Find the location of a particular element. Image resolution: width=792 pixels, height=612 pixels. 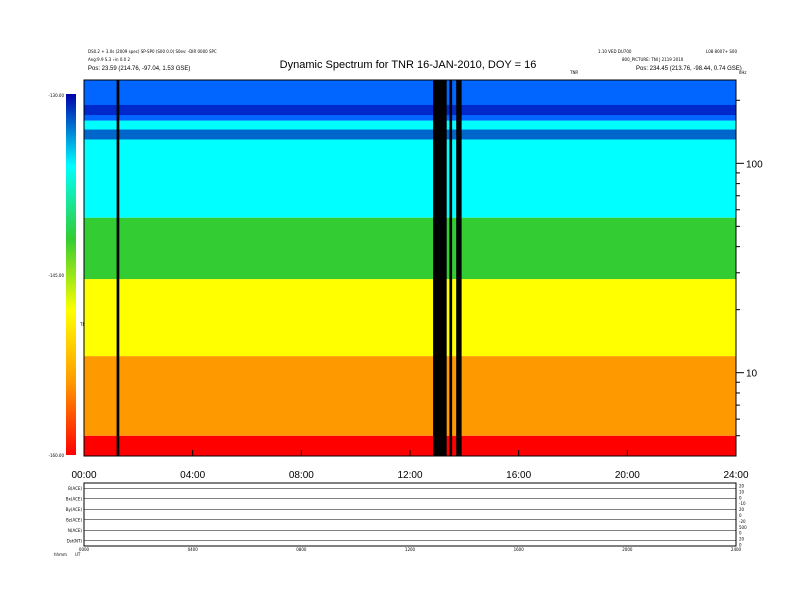

footer-row-label: Dst(NT) is located at coordinates (75, 540).